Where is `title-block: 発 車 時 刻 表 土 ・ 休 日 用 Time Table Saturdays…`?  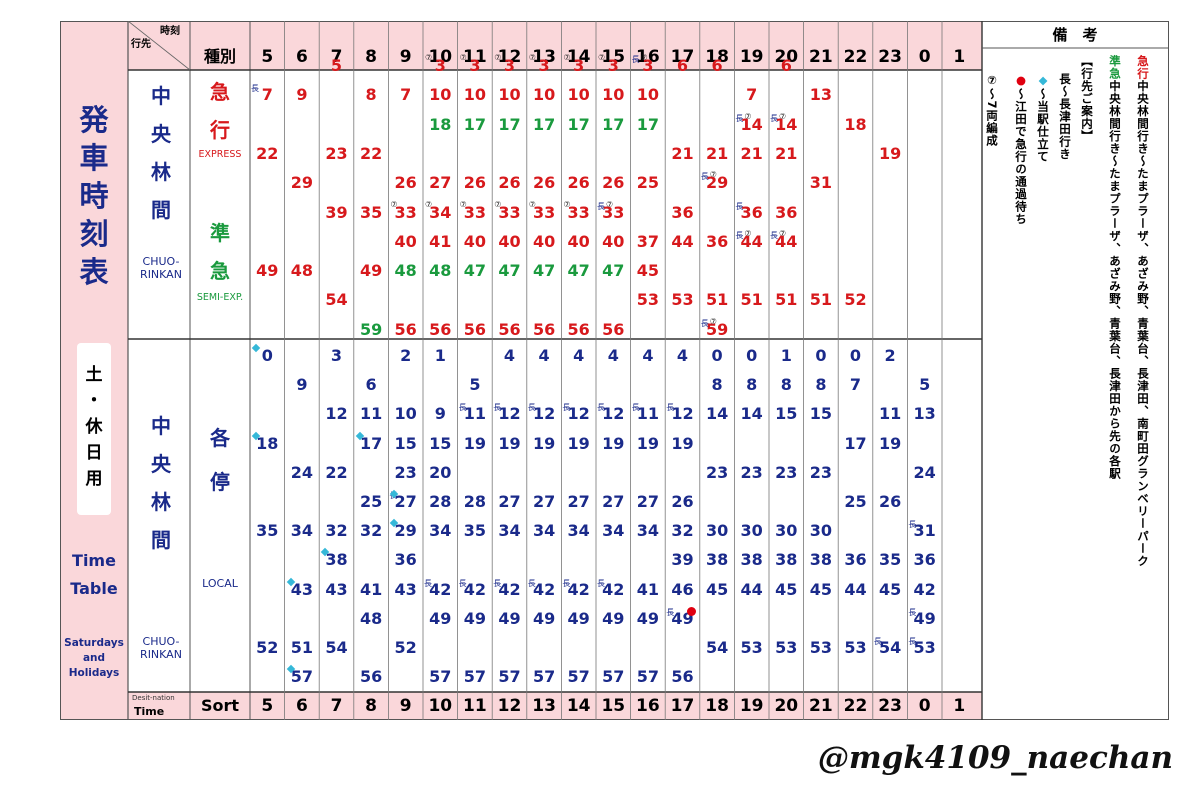 title-block: 発 車 時 刻 表 土 ・ 休 日 用 Time Table Saturdays… is located at coordinates (94, 370).